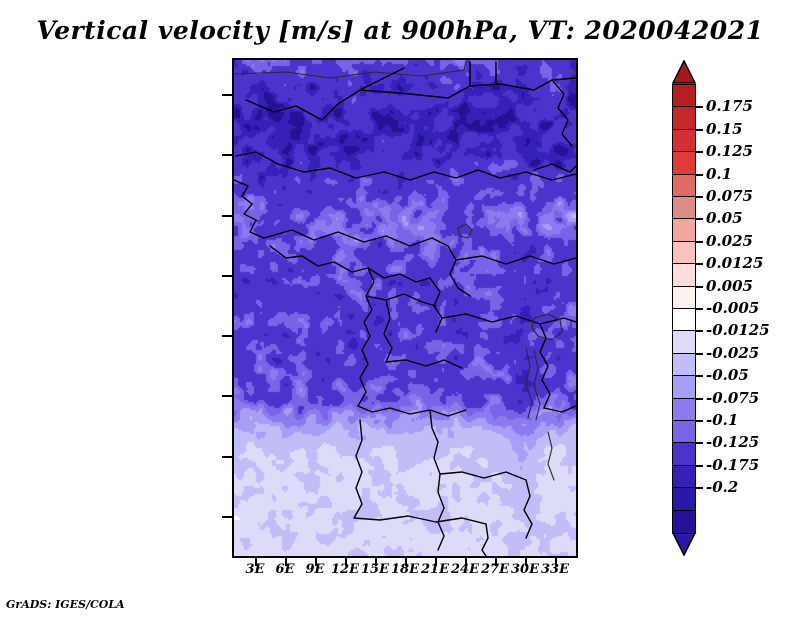  I want to click on colorbar-cap-top, so click(684, 71).